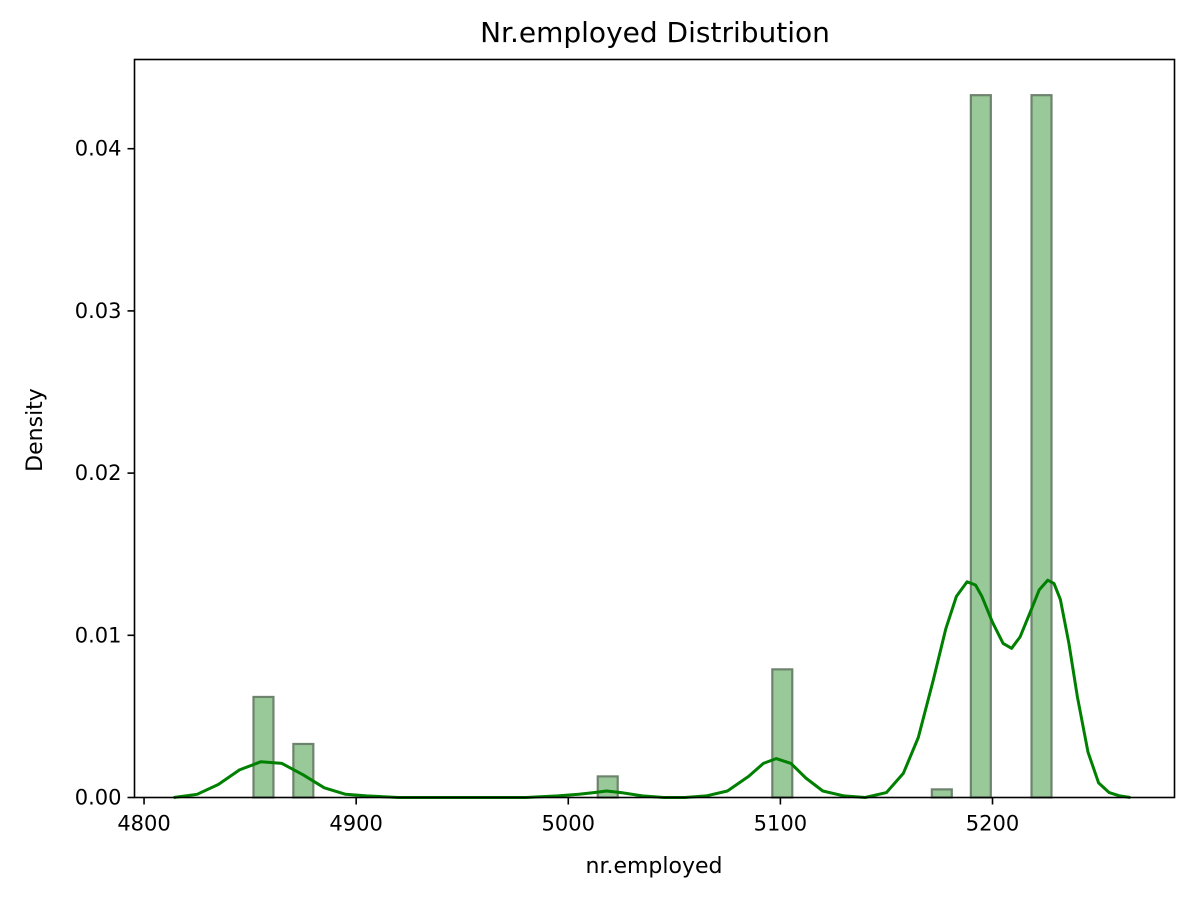 The width and height of the screenshot is (1194, 902). What do you see at coordinates (98, 635) in the screenshot?
I see `y-tick-label: 0.01` at bounding box center [98, 635].